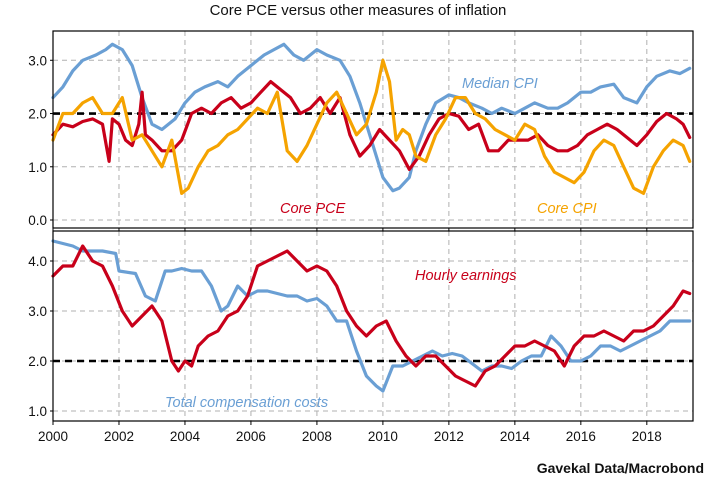 The width and height of the screenshot is (716, 485). What do you see at coordinates (119, 436) in the screenshot?
I see `x-tick-label: 2002` at bounding box center [119, 436].